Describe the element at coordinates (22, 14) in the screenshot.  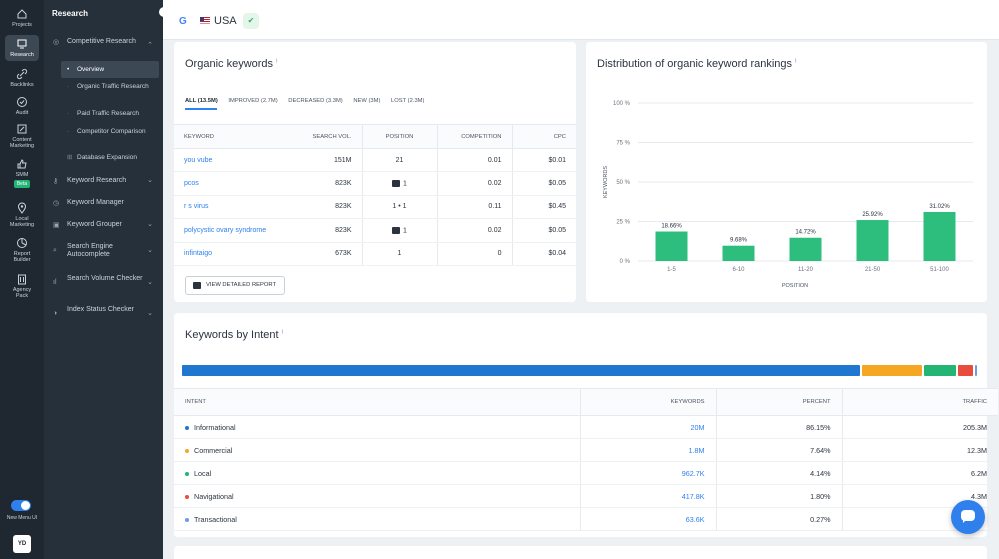
I see `home-icon` at that location.